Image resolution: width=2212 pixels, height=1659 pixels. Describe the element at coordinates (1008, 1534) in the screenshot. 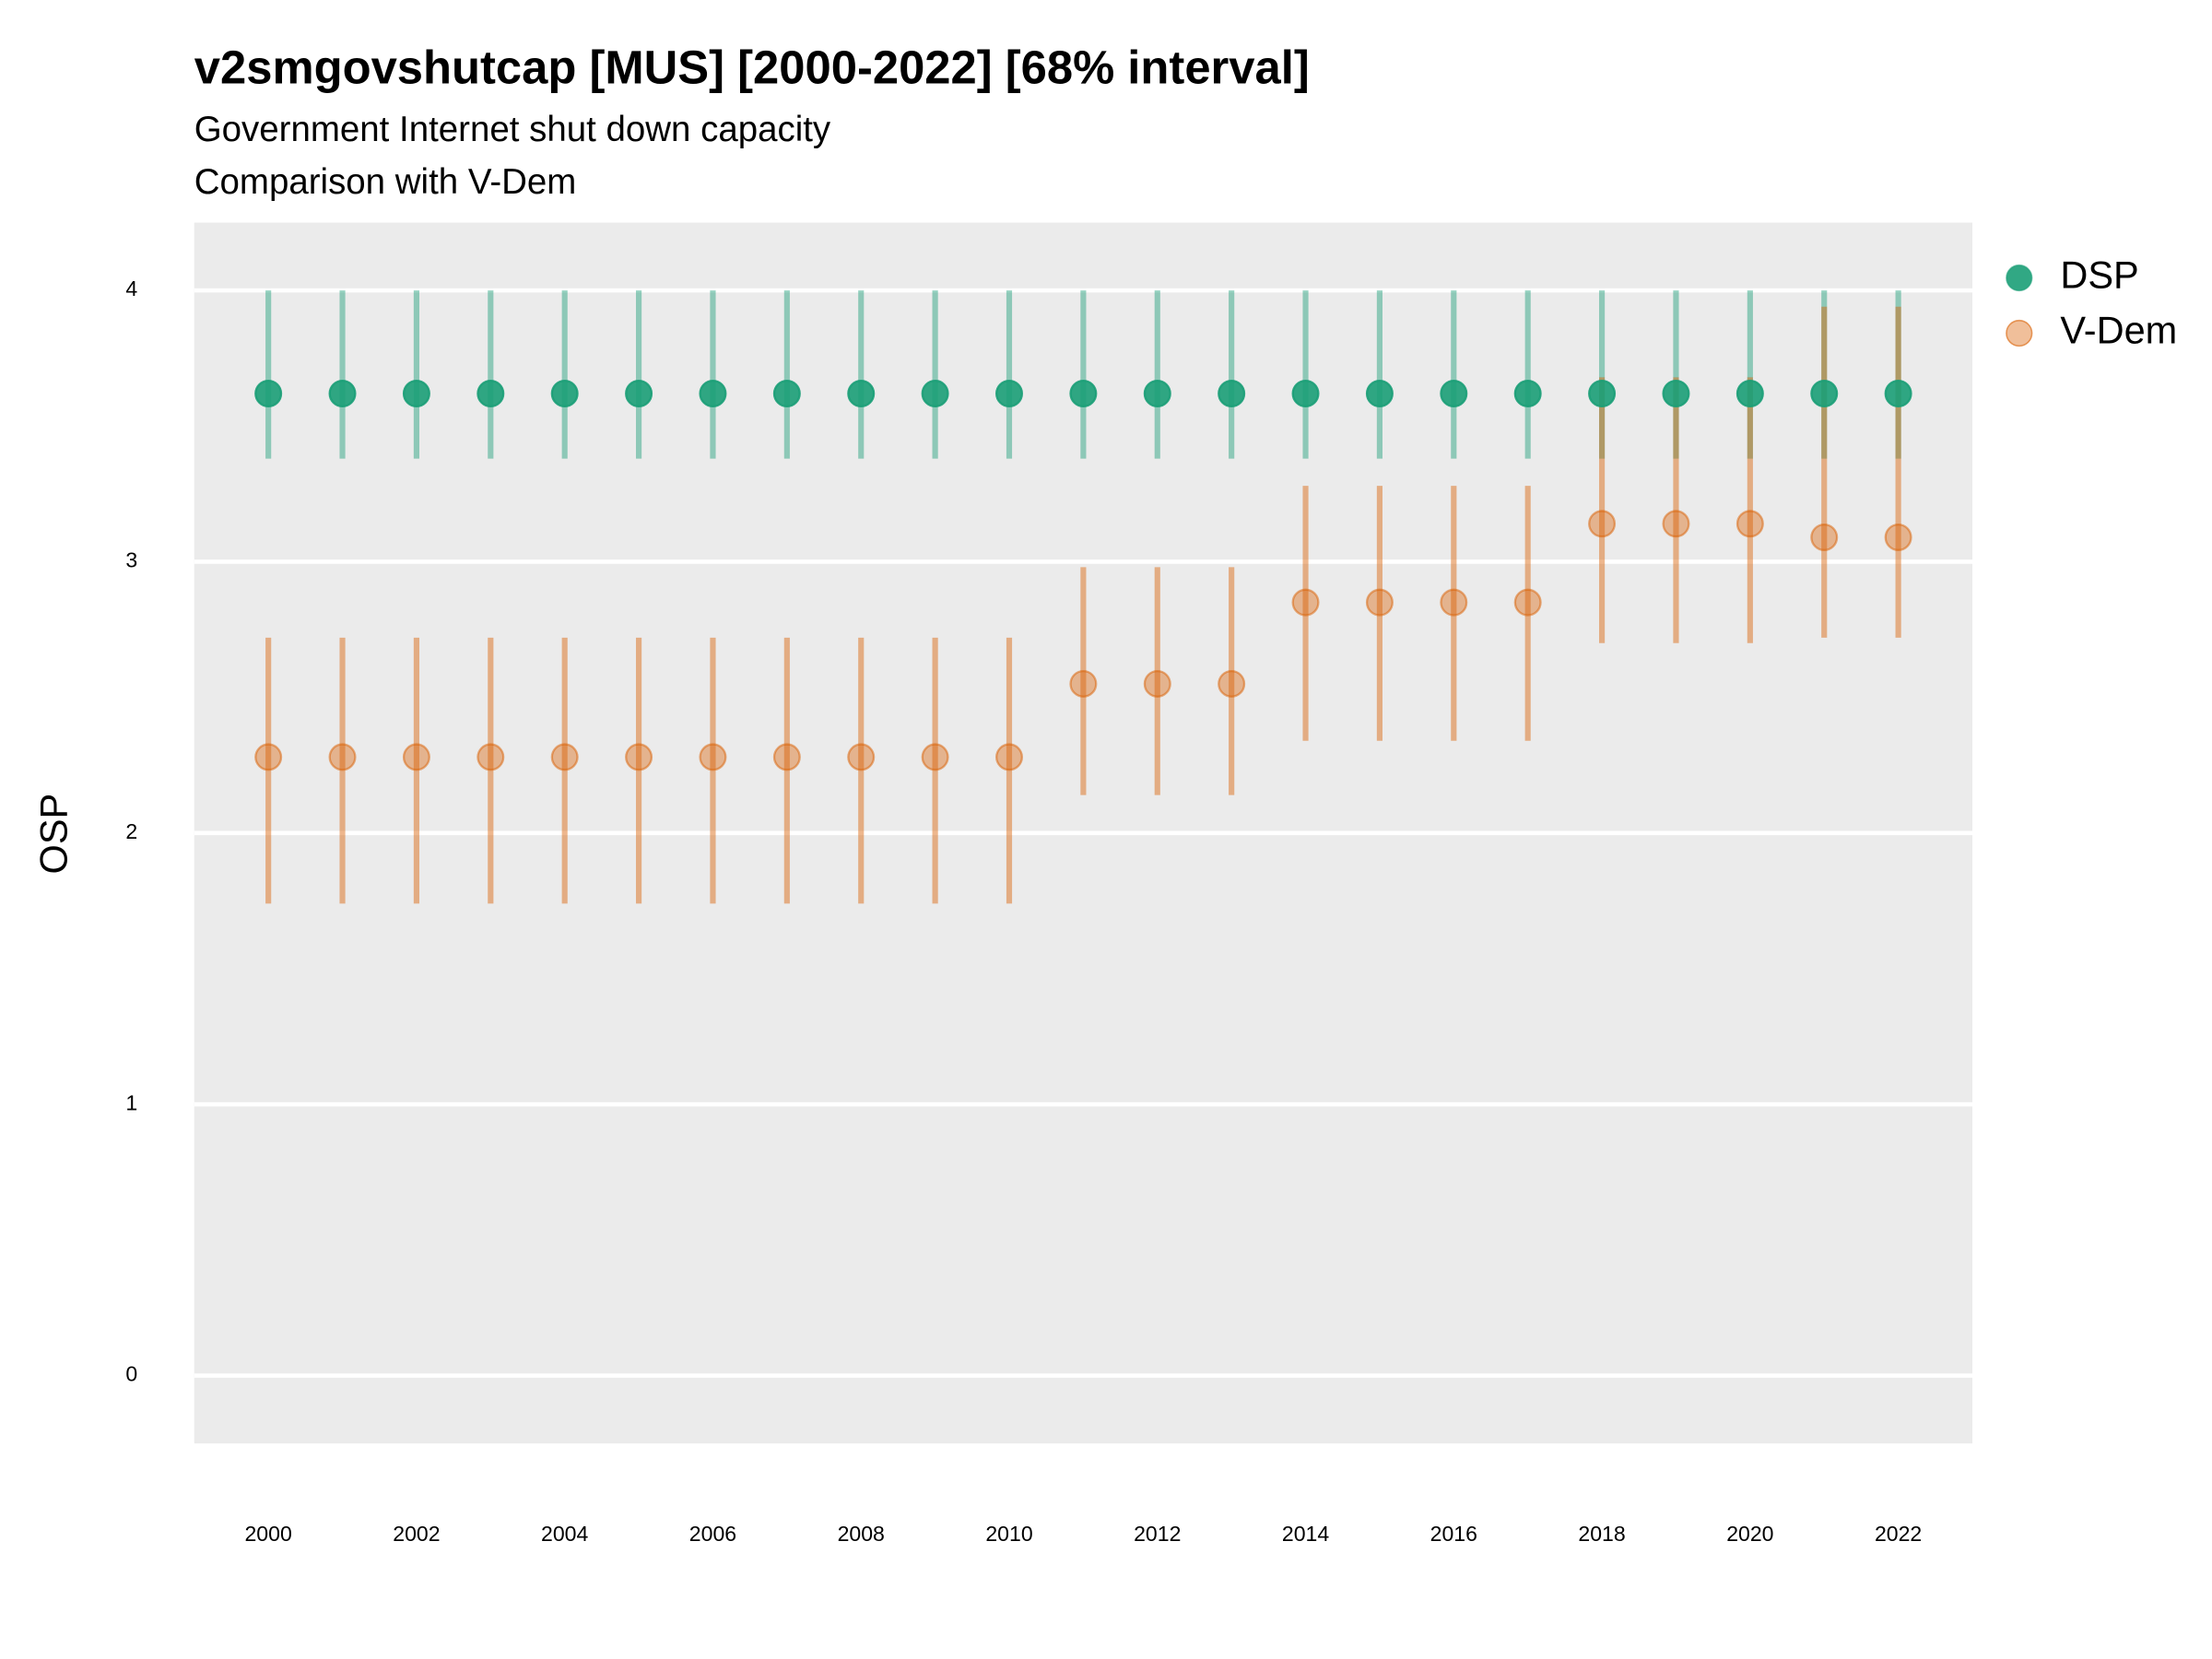

I see `x-tick-label: 2010` at that location.